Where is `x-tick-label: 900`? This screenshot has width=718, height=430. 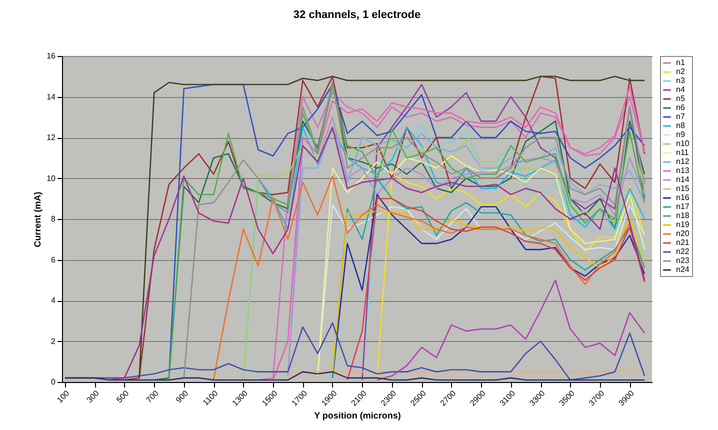
x-tick-label: 900 is located at coordinates (182, 396).